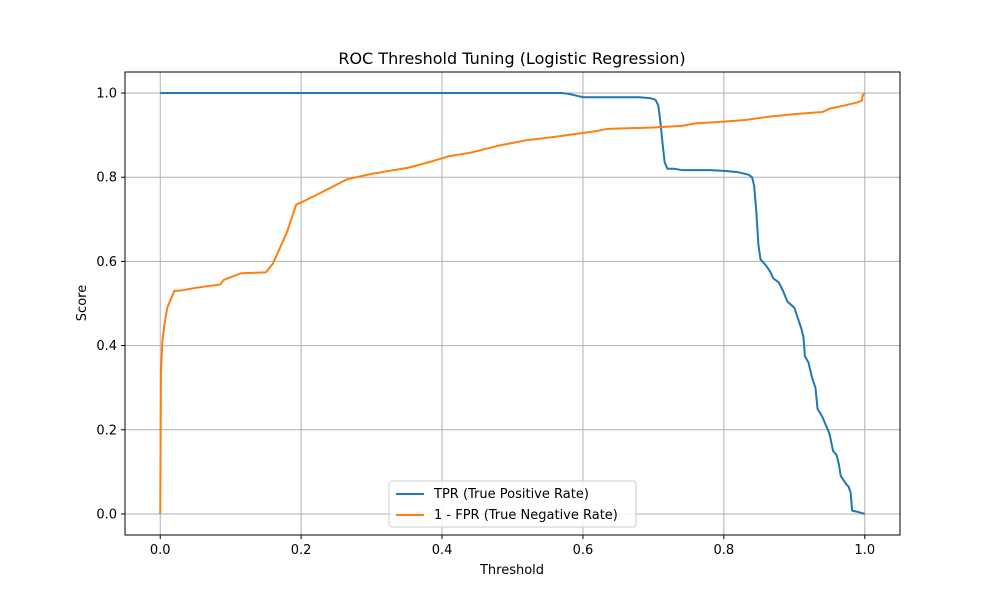 The image size is (1000, 600). I want to click on y-tick-label: 0.4, so click(106, 346).